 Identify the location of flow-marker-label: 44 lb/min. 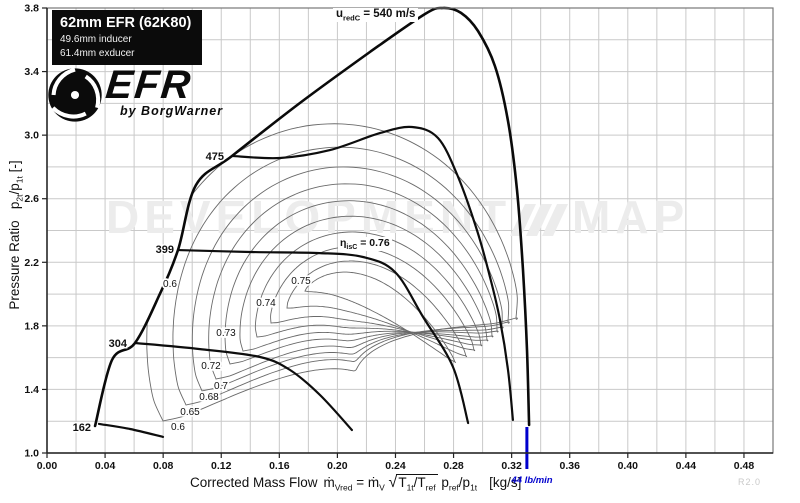
(532, 480).